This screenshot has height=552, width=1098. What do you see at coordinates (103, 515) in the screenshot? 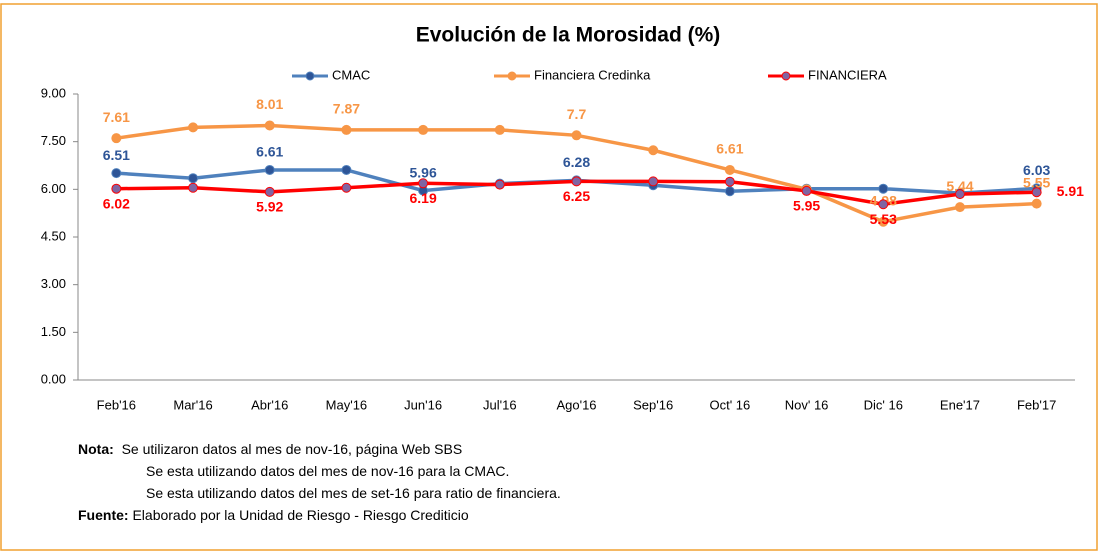
I see `source-label: Fuente:` at bounding box center [103, 515].